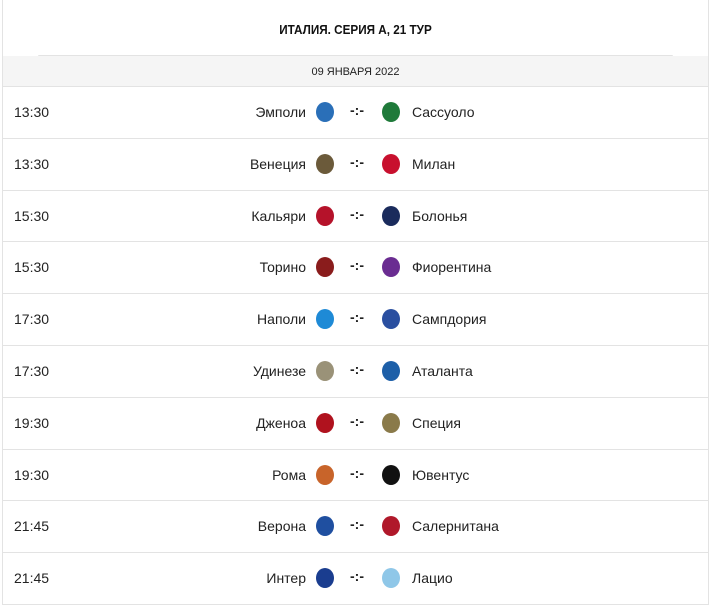 This screenshot has height=605, width=710. I want to click on match-row: 19:30 Рома -:- Ювентус, so click(355, 476).